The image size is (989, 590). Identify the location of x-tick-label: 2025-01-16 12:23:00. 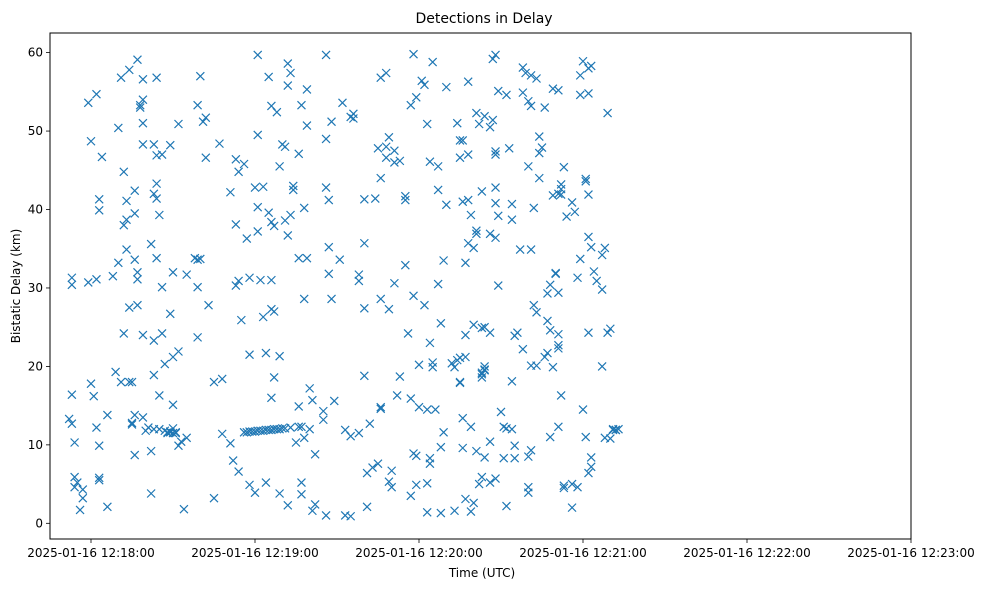
(910, 553).